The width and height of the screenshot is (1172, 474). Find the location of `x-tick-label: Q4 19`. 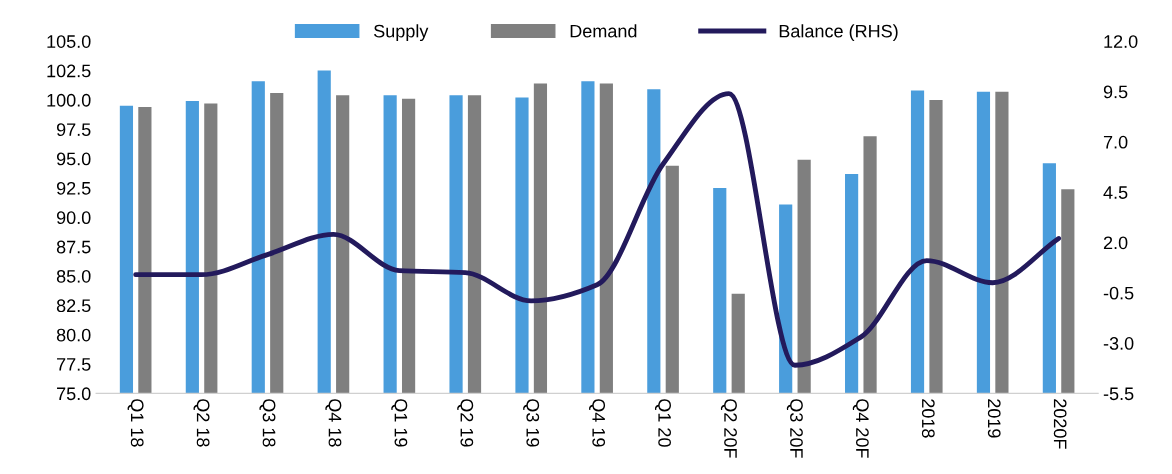

x-tick-label: Q4 19 is located at coordinates (597, 423).